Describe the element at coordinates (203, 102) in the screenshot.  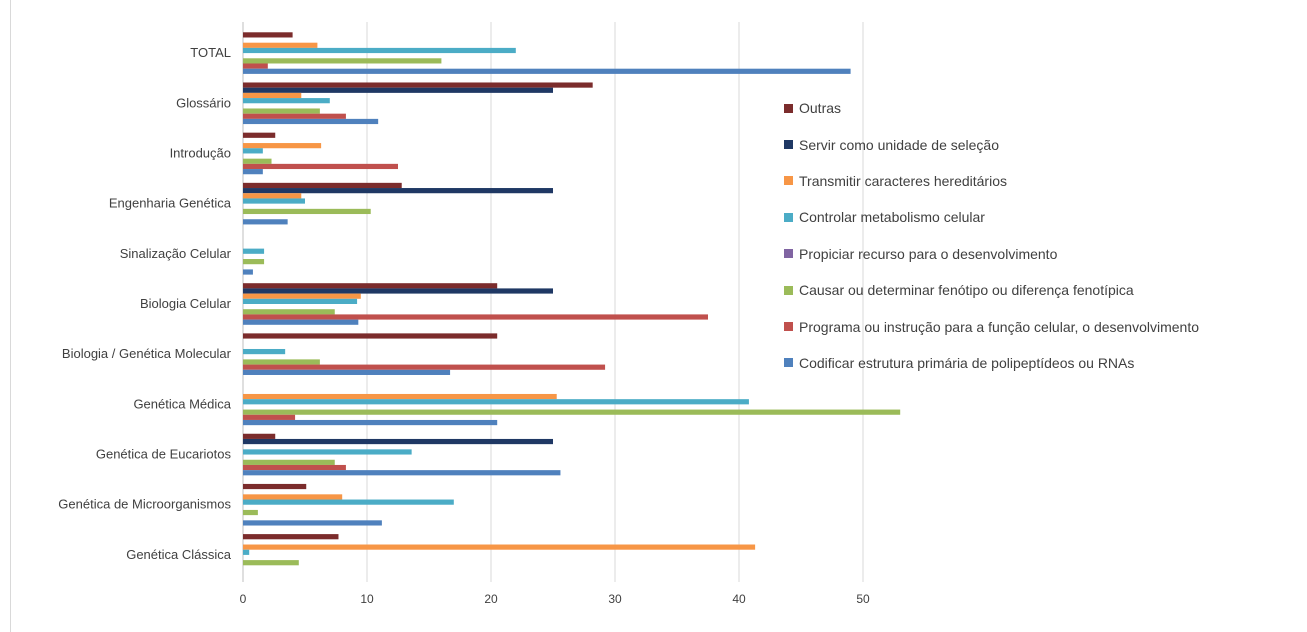
I see `category-label: Glossário` at that location.